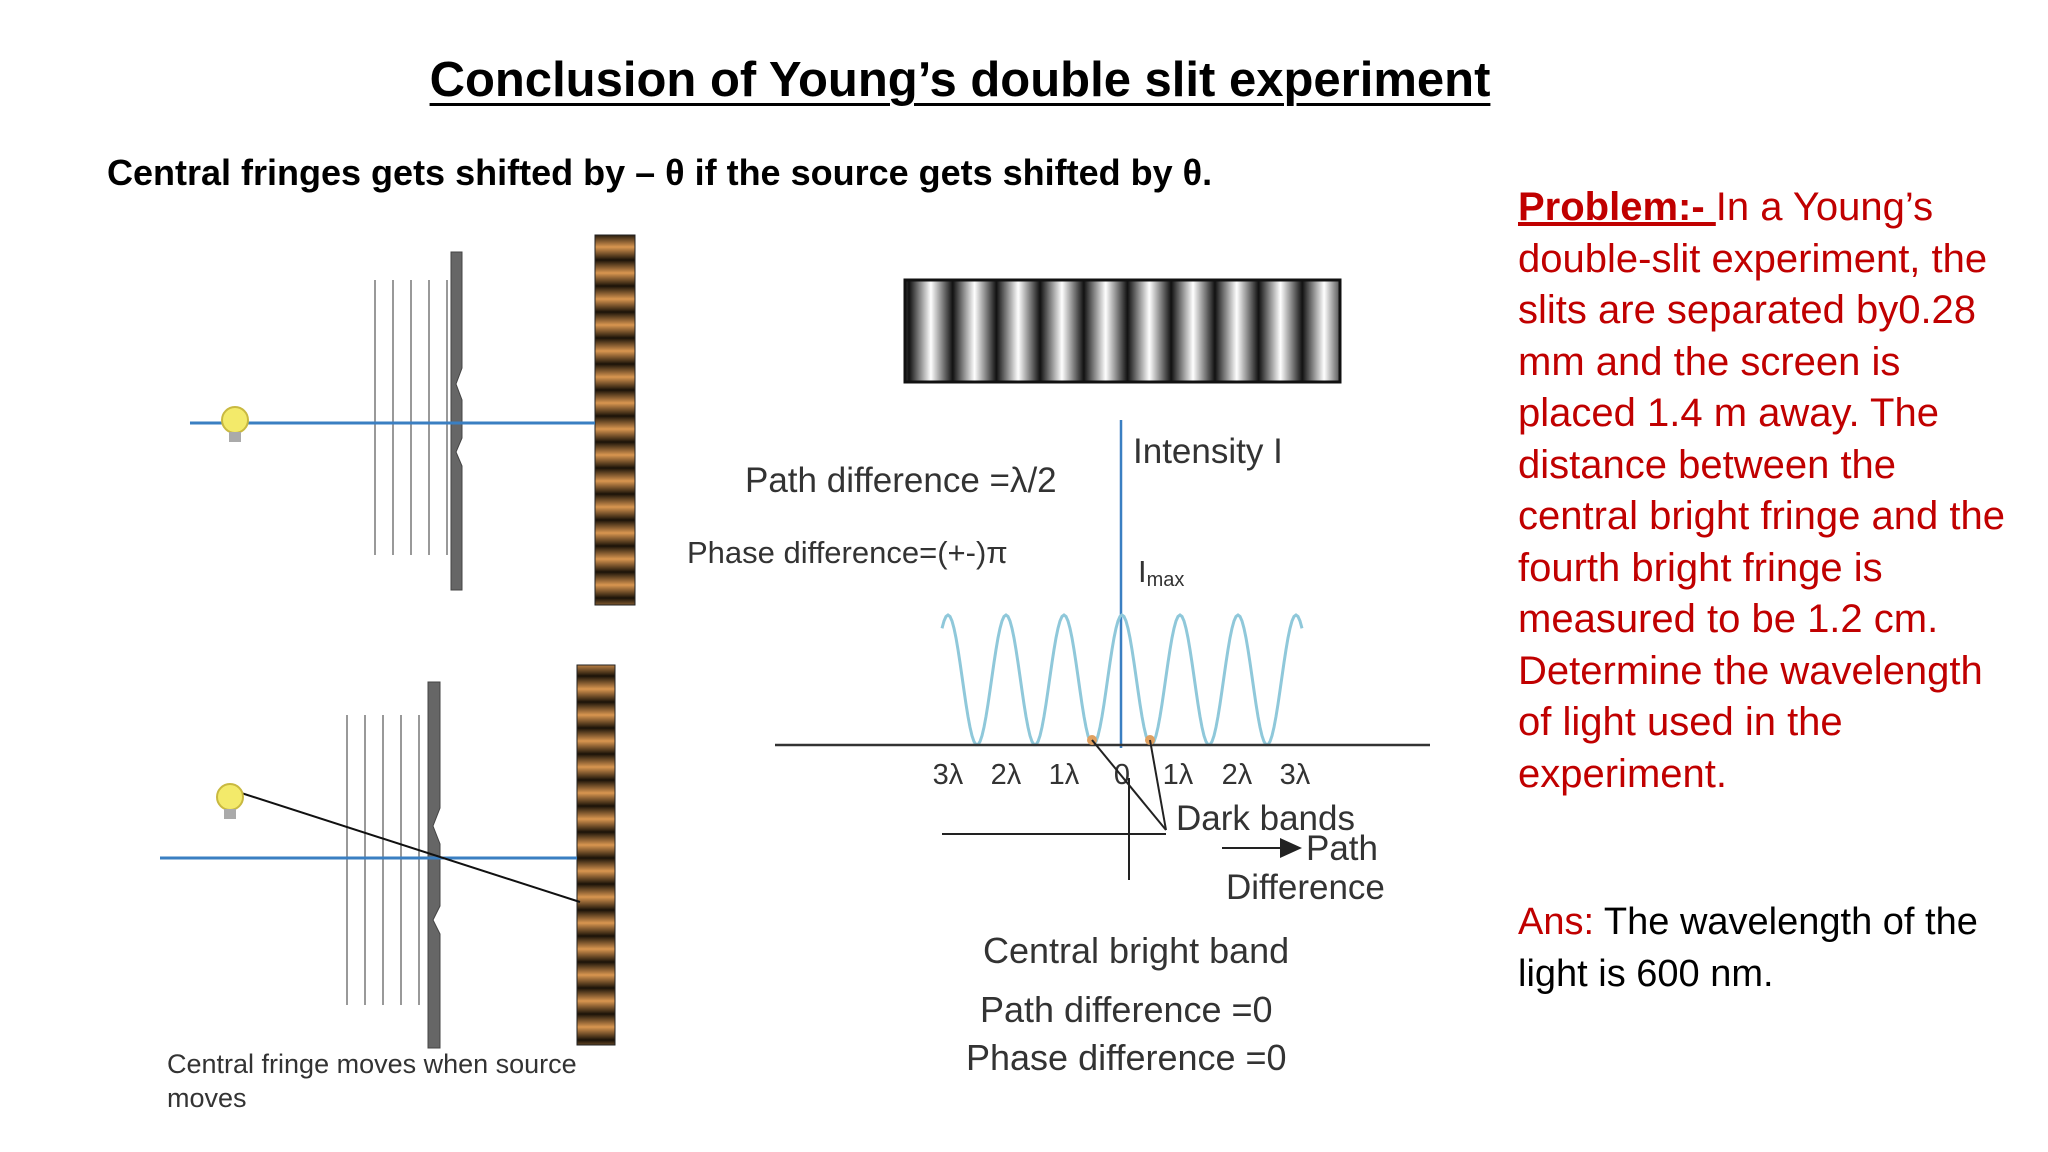 This screenshot has width=2048, height=1152. Describe the element at coordinates (1122, 775) in the screenshot. I see `tick-labels: 3λ 2λ 1λ 0 1λ 2λ 3λ` at that location.